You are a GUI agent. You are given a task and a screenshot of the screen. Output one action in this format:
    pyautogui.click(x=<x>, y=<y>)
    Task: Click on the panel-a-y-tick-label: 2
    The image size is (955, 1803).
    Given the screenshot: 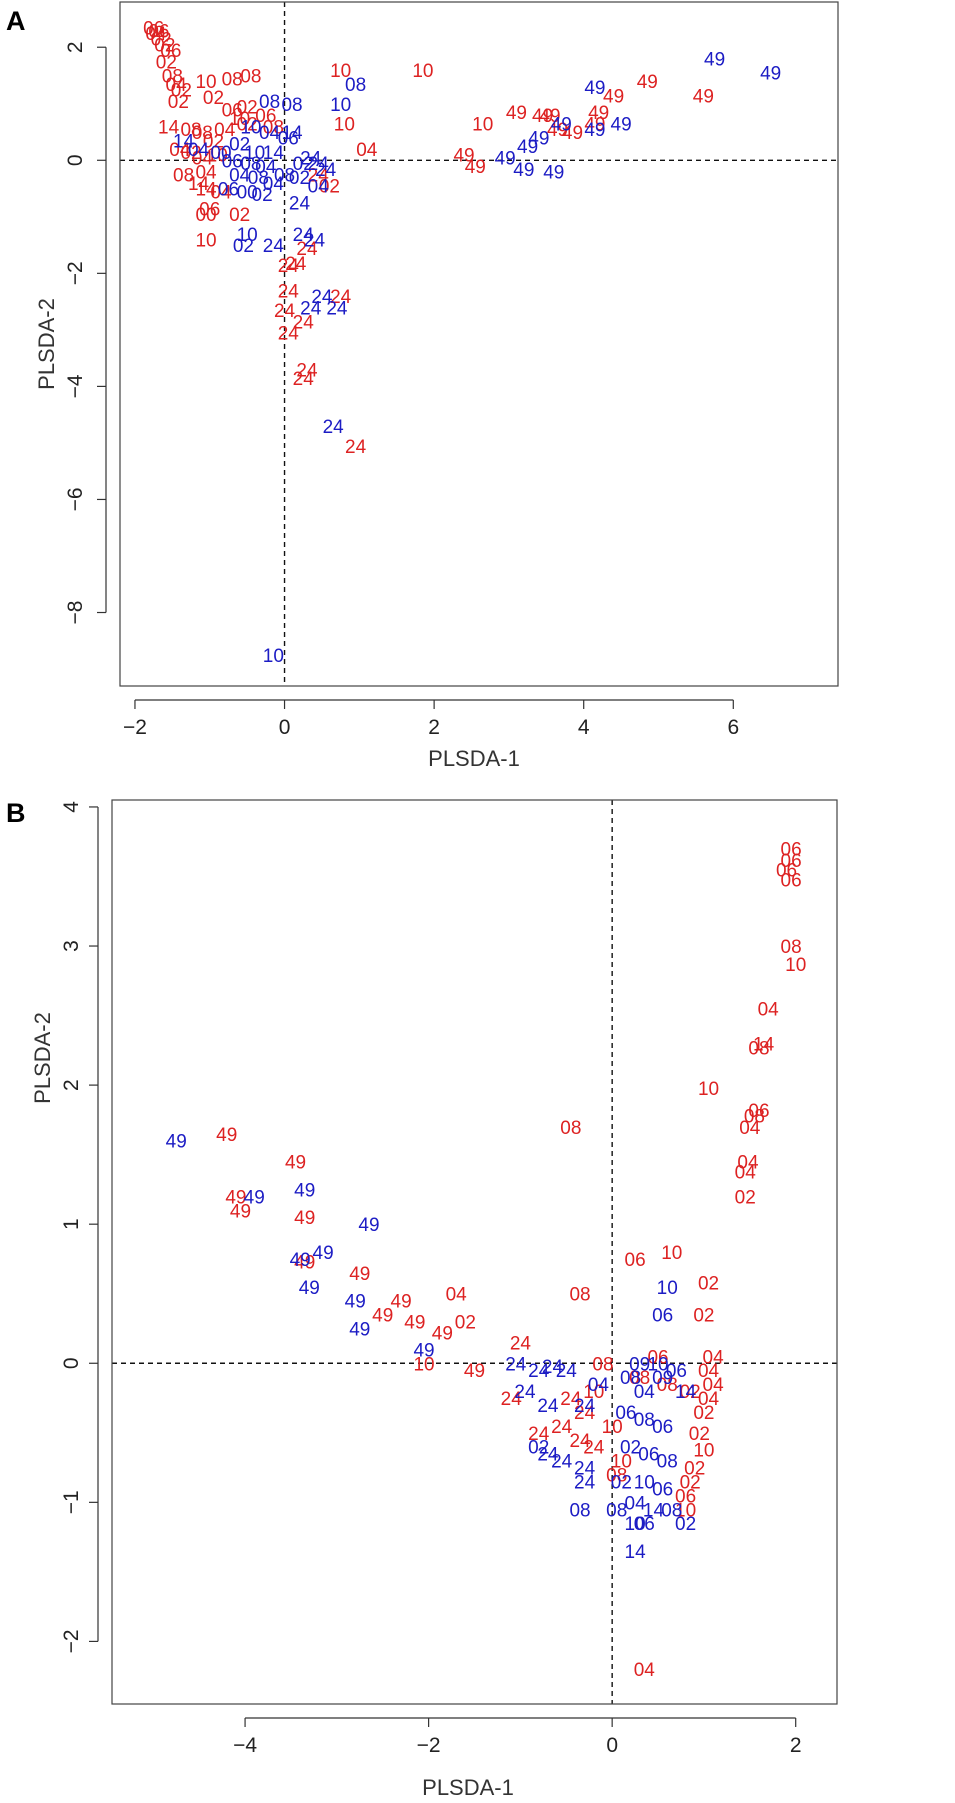 What is the action you would take?
    pyautogui.click(x=75, y=47)
    